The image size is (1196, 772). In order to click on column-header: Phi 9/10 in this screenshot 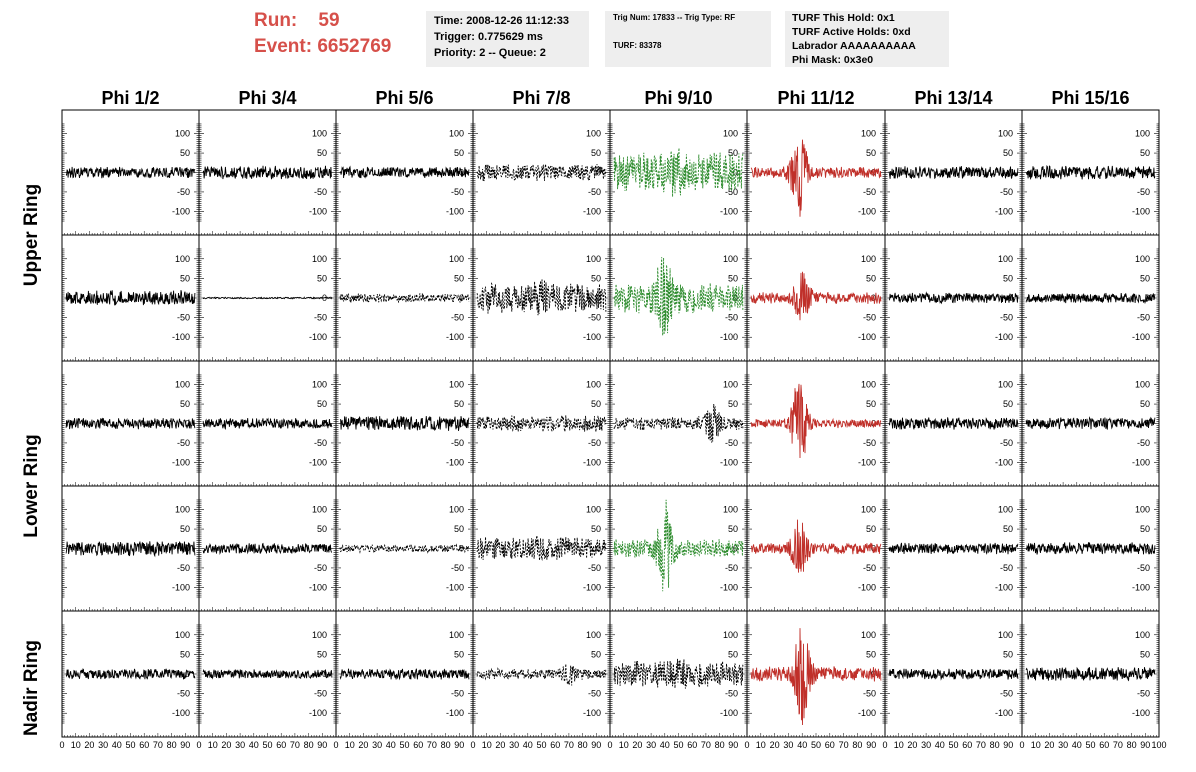, I will do `click(678, 98)`.